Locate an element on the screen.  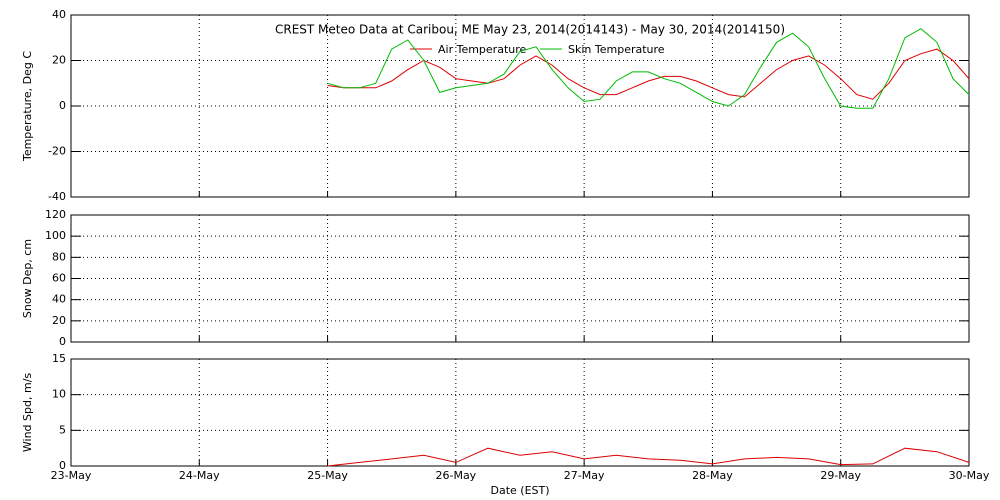
y-tick-label: 60 is located at coordinates (59, 278).